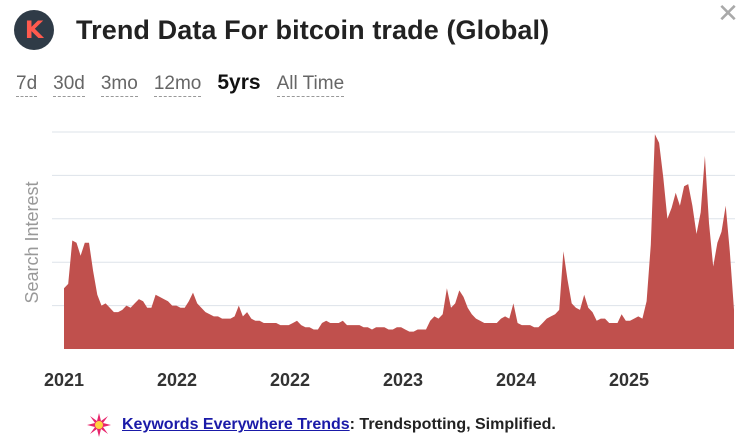 This screenshot has width=748, height=446. I want to click on time-range-selector: 7d 30d 3mo 12mo 5yrs All Time, so click(188, 84).